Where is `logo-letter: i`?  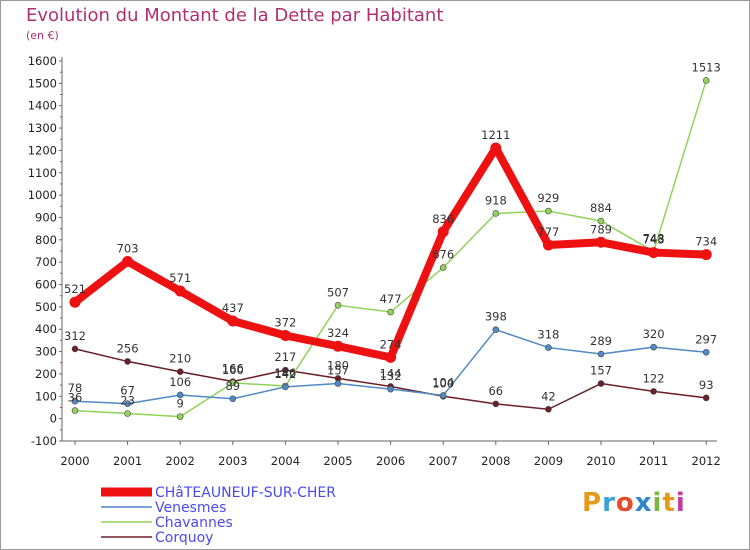
logo-letter: i is located at coordinates (657, 503).